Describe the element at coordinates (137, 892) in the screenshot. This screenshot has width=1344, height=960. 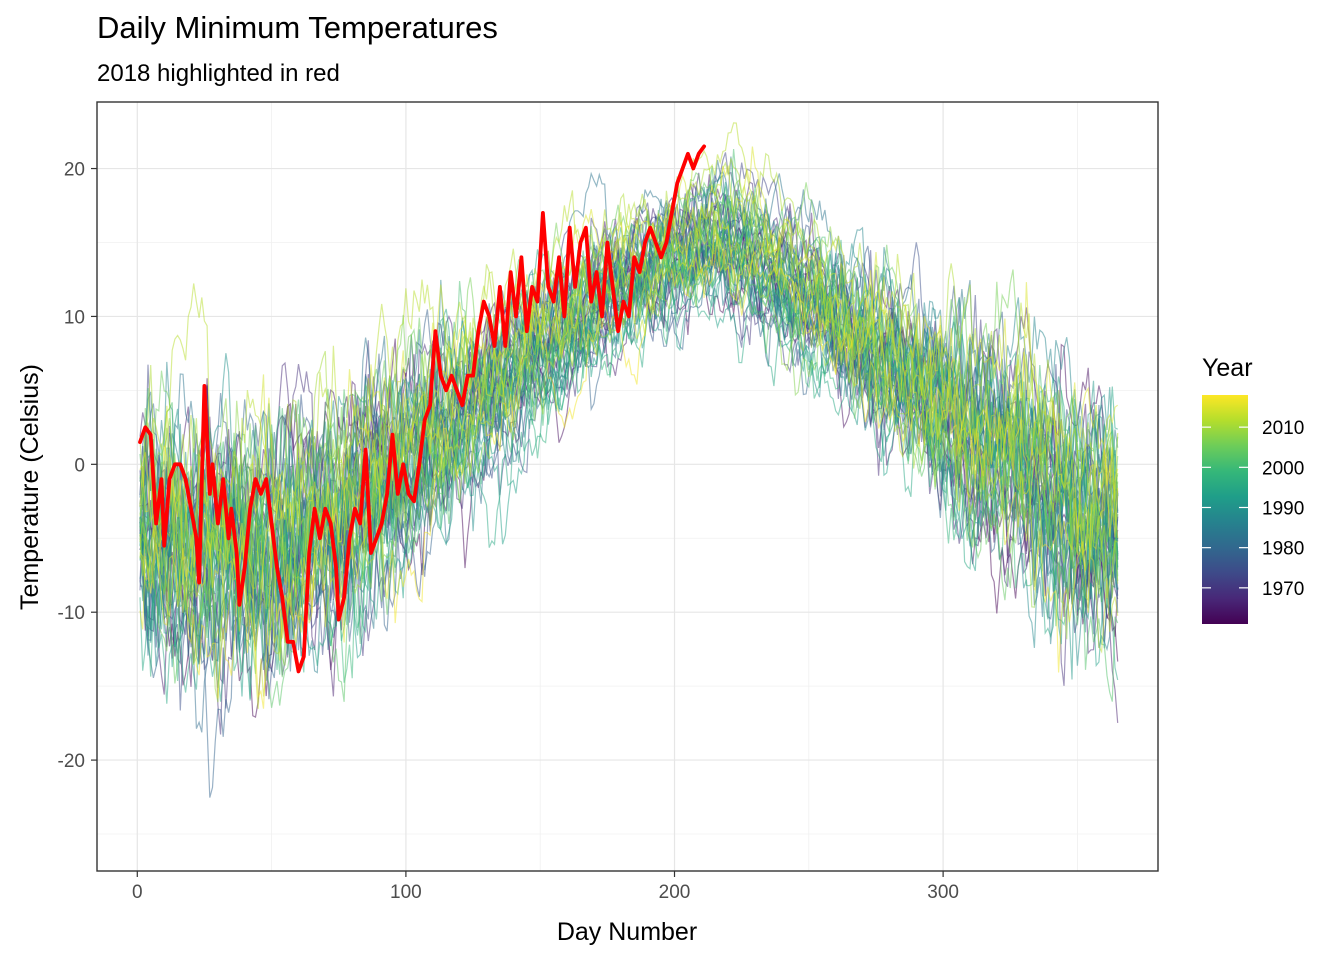
I see `x-tick-label: 0` at that location.